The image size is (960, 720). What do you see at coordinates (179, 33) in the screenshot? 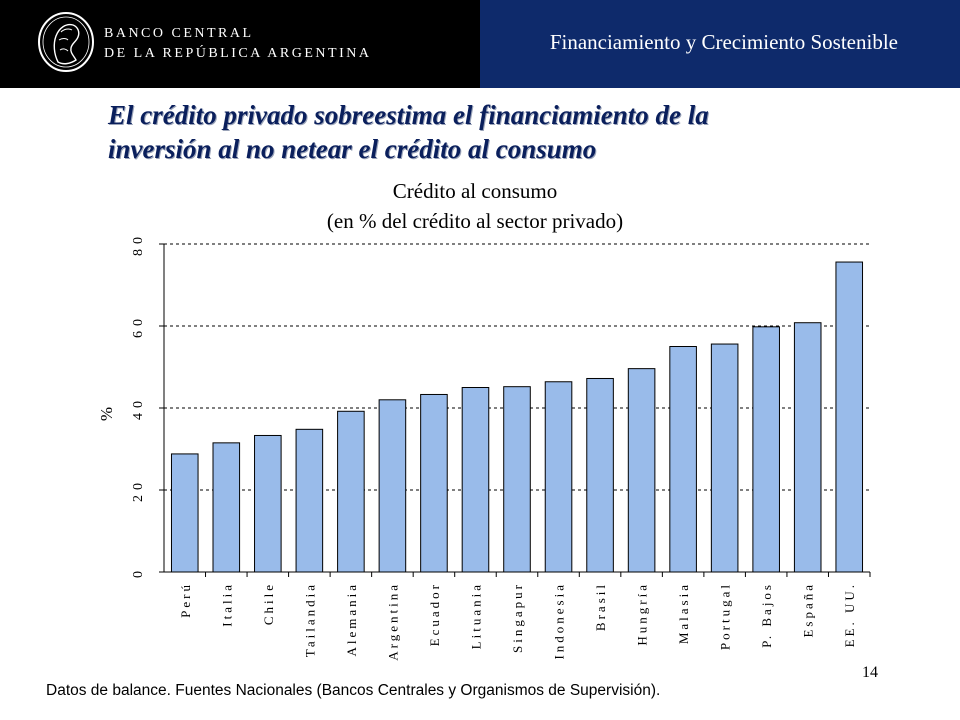
I see `bank-name-line1: BANCO CENTRAL` at bounding box center [179, 33].